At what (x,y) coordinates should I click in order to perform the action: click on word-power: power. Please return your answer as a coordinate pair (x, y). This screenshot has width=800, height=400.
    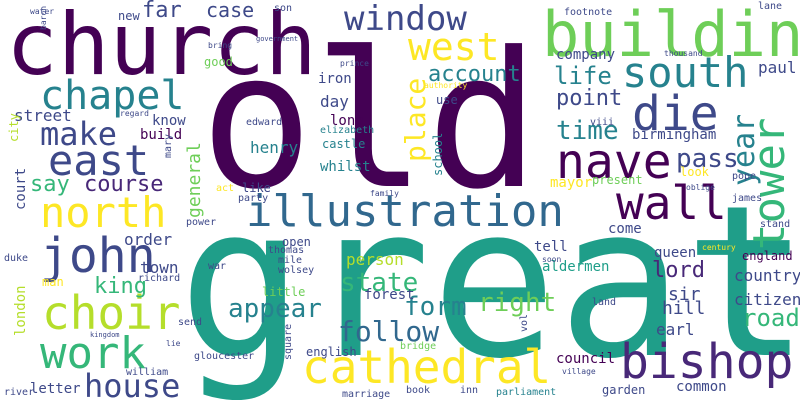
    Looking at the image, I should click on (201, 222).